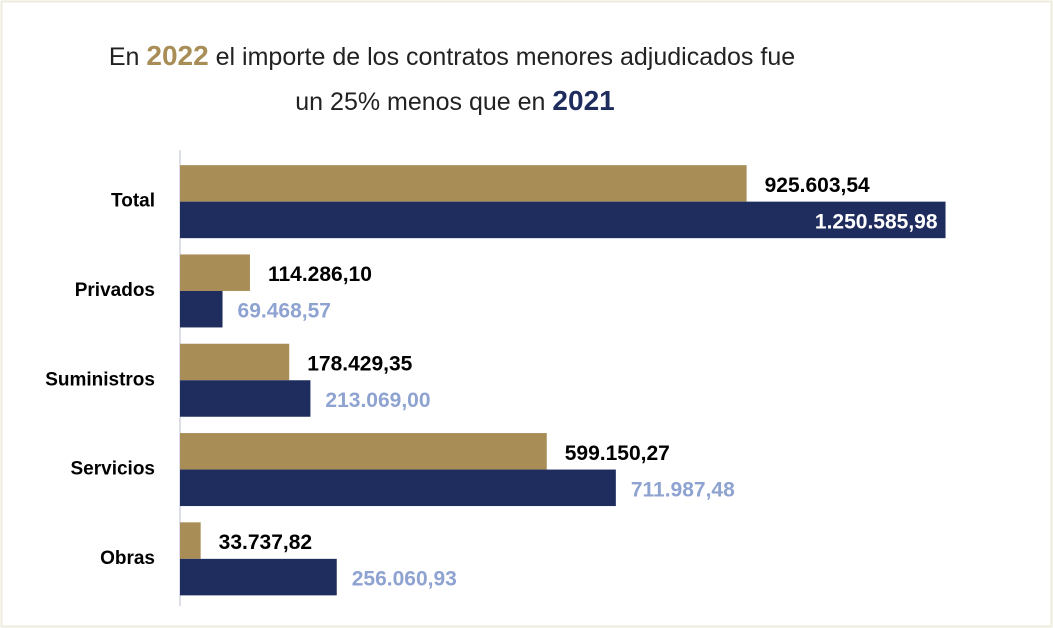  What do you see at coordinates (377, 400) in the screenshot?
I see `data-label: 213.069,00` at bounding box center [377, 400].